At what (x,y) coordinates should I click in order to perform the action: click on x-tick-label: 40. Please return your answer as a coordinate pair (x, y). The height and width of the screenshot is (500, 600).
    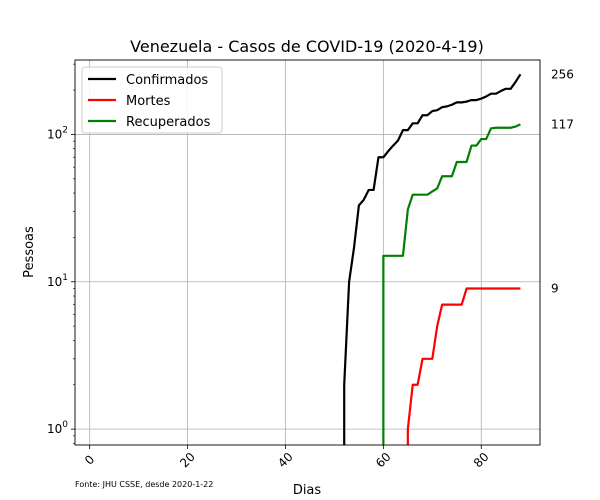
    Looking at the image, I should click on (285, 460).